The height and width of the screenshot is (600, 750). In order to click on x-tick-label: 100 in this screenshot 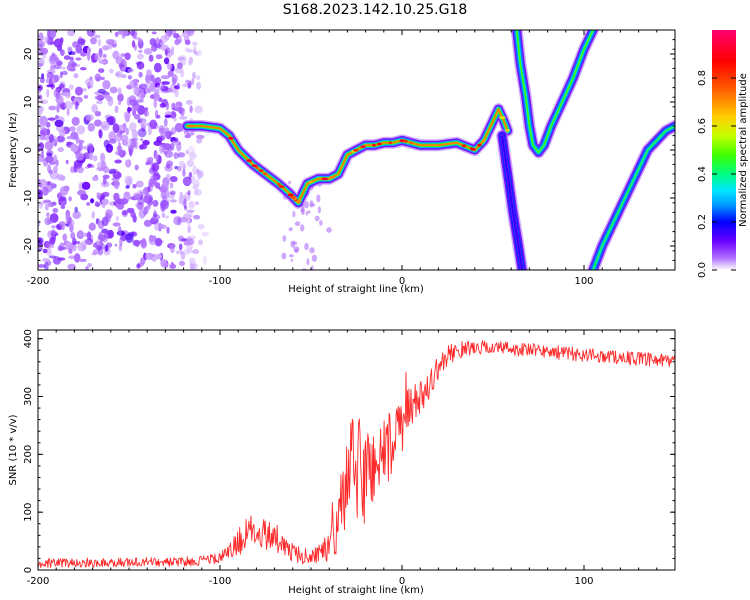, I will do `click(583, 581)`.